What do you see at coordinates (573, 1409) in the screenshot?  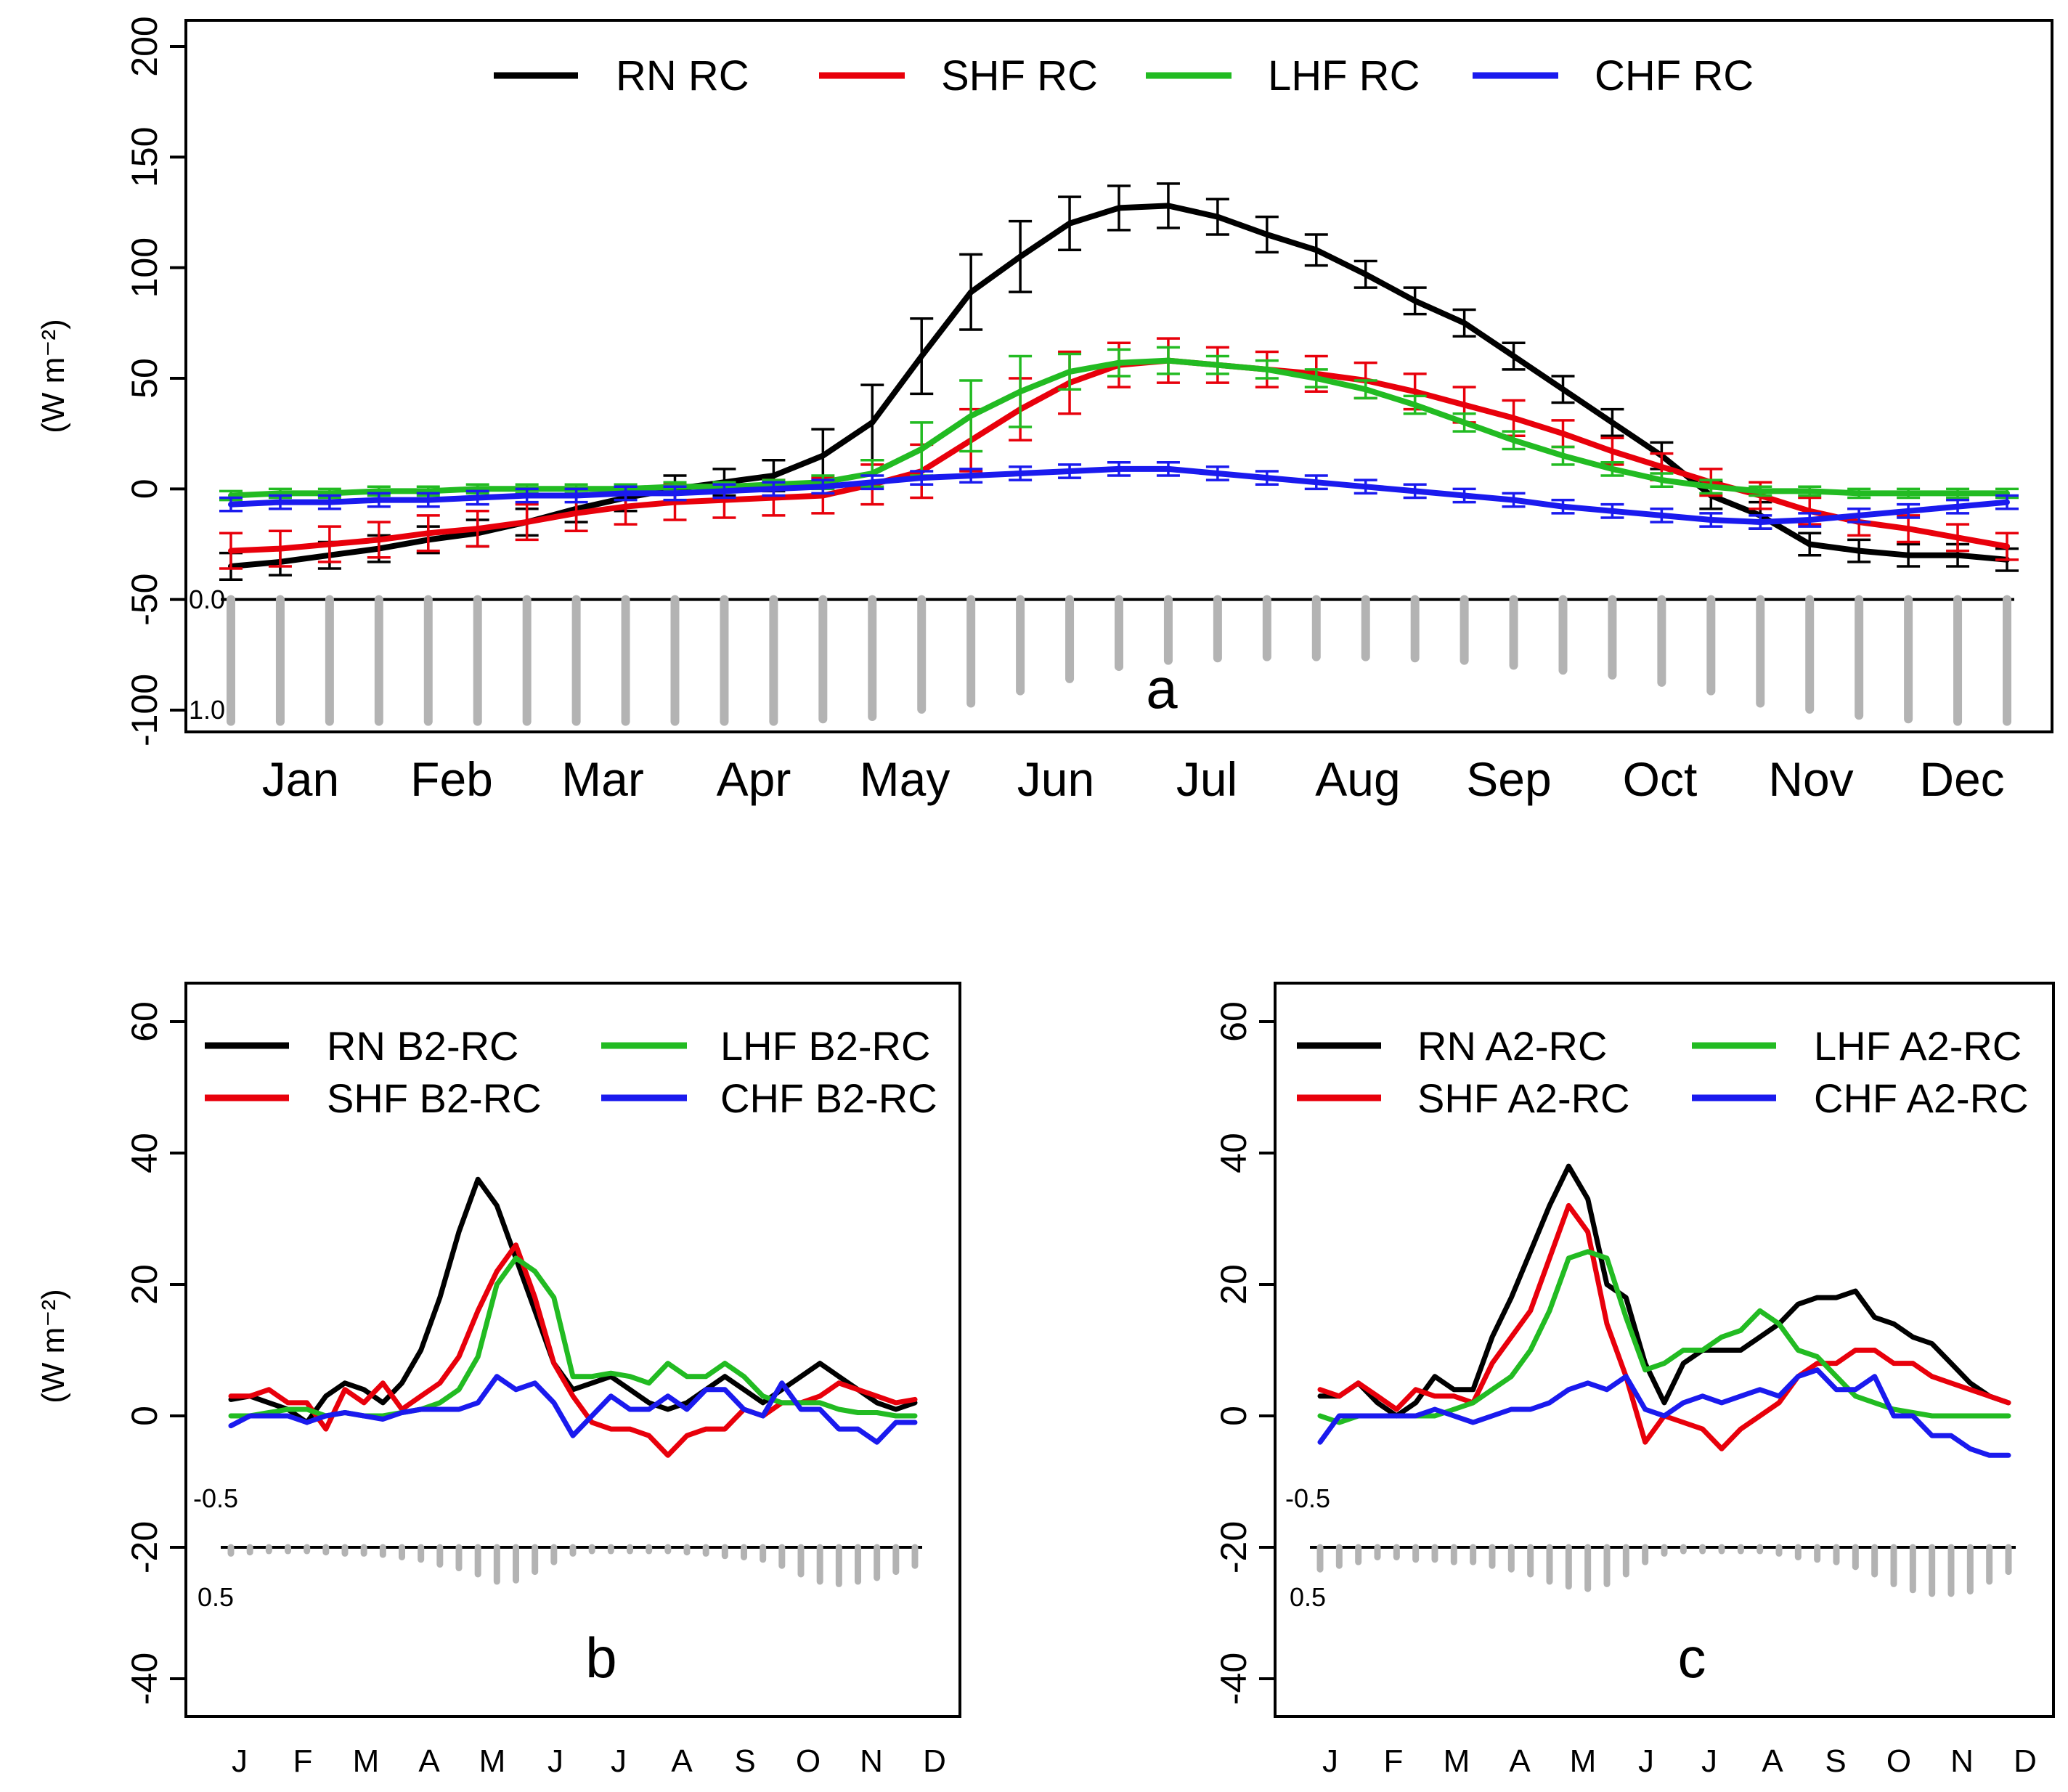 I see `series-chf-b2-rc-line` at bounding box center [573, 1409].